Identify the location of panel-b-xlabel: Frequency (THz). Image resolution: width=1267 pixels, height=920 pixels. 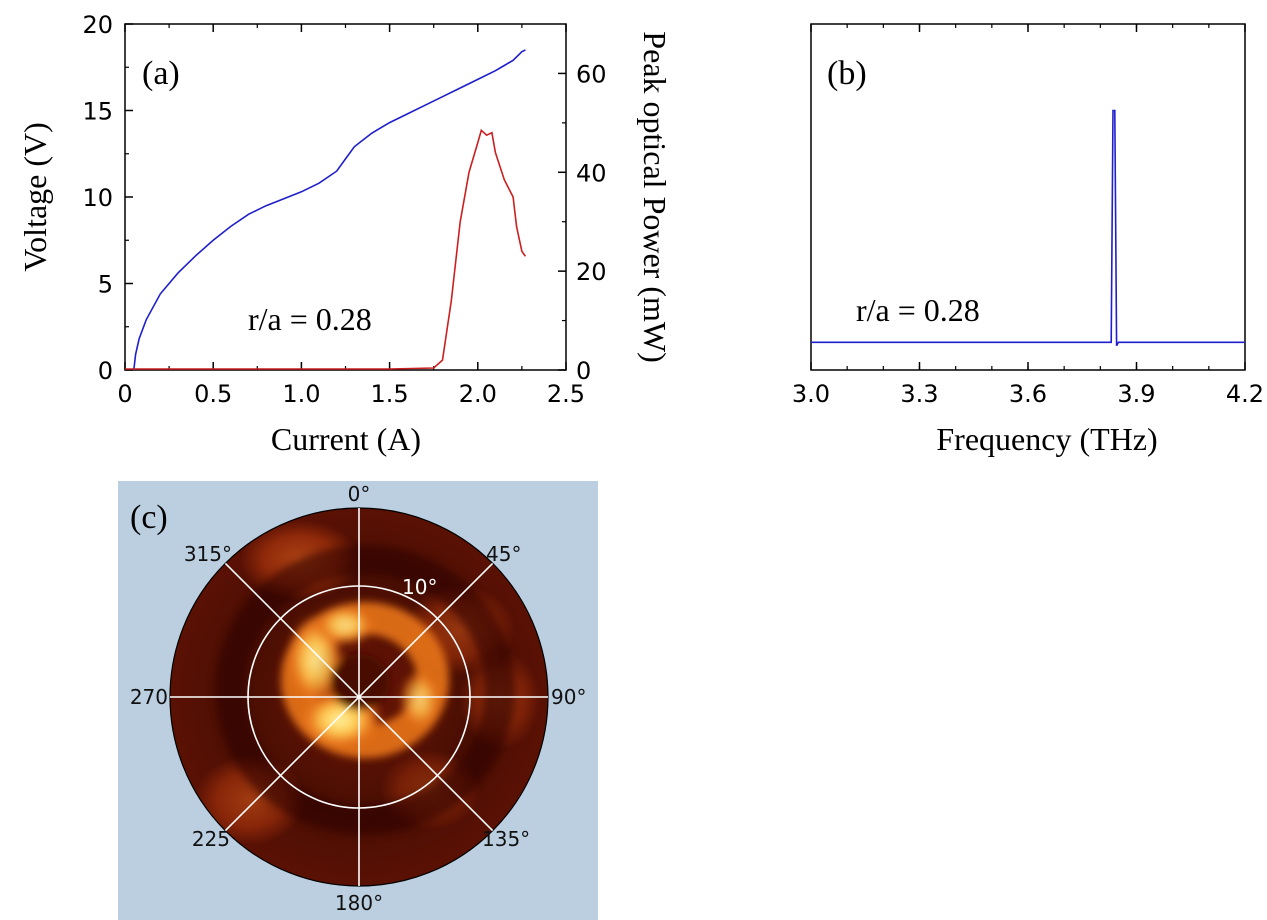
(1046, 439).